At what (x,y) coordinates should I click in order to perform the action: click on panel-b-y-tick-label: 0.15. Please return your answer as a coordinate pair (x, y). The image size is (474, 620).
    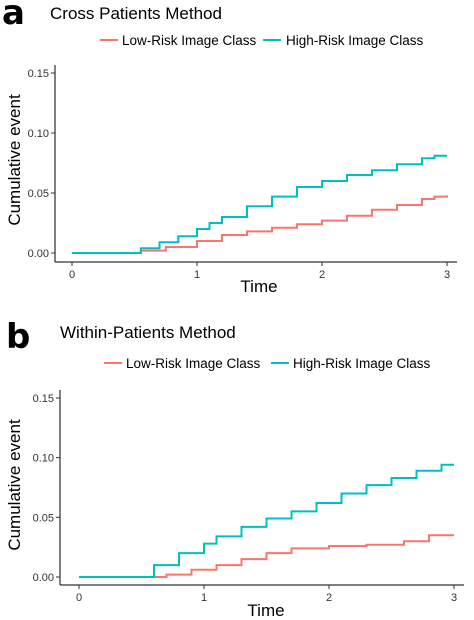
    Looking at the image, I should click on (43, 399).